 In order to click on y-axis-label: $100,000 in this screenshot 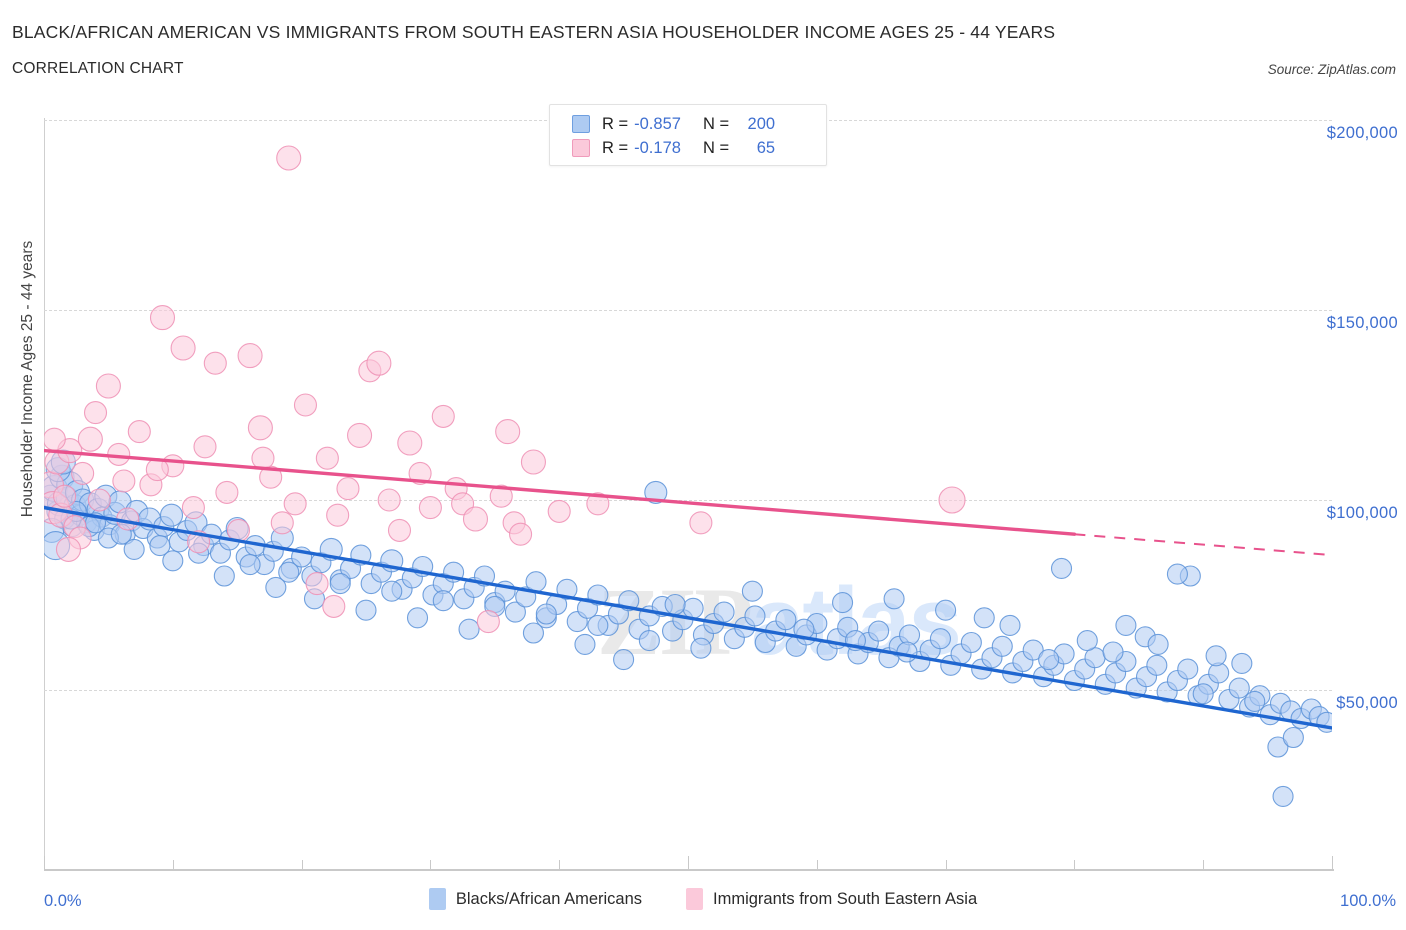, I will do `click(1362, 513)`.